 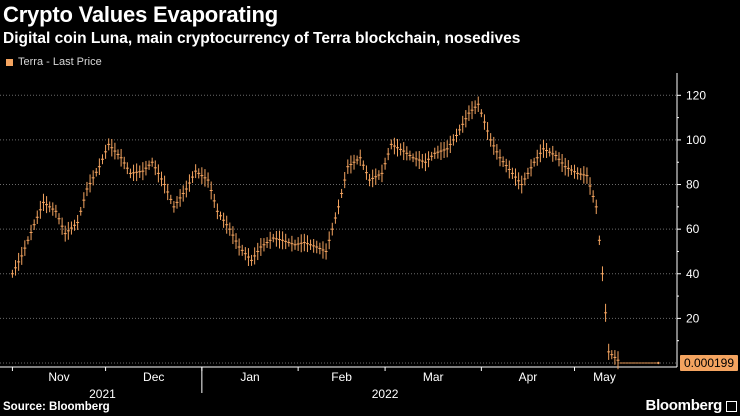 What do you see at coordinates (693, 274) in the screenshot?
I see `y-tick-label: 40` at bounding box center [693, 274].